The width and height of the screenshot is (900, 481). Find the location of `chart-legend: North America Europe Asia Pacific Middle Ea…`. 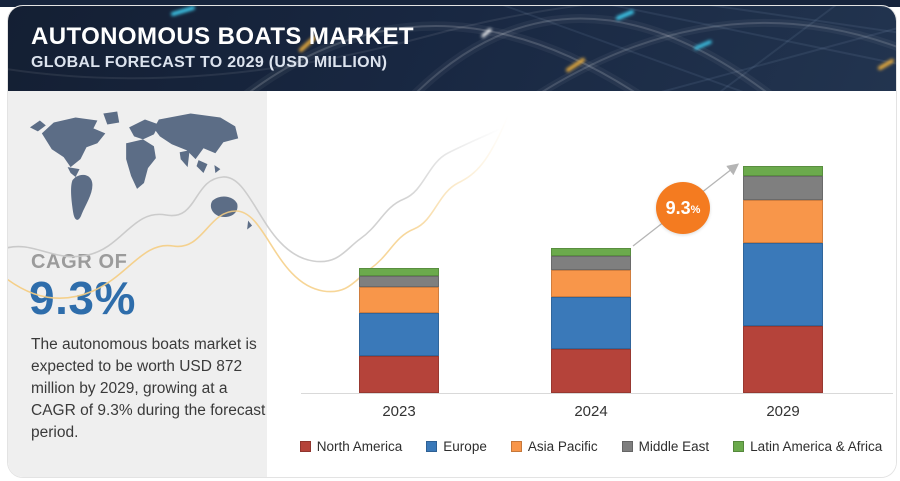

chart-legend: North America Europe Asia Pacific Middle Ea… is located at coordinates (591, 446).